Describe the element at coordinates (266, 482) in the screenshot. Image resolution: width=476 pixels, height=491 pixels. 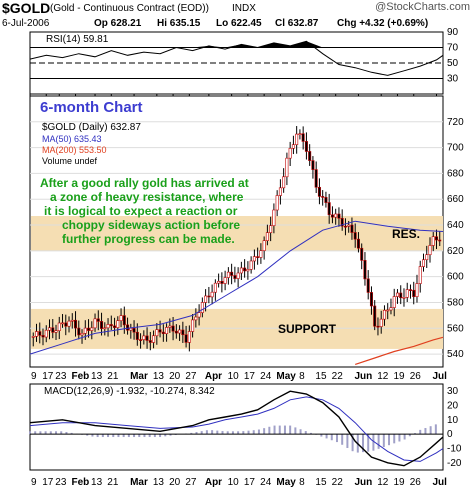
I see `macd-xtick-24: 24` at that location.